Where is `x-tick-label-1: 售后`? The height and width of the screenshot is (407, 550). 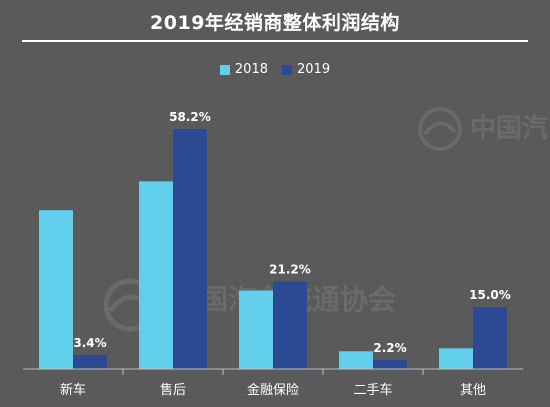
x-tick-label-1: 售后 is located at coordinates (173, 390).